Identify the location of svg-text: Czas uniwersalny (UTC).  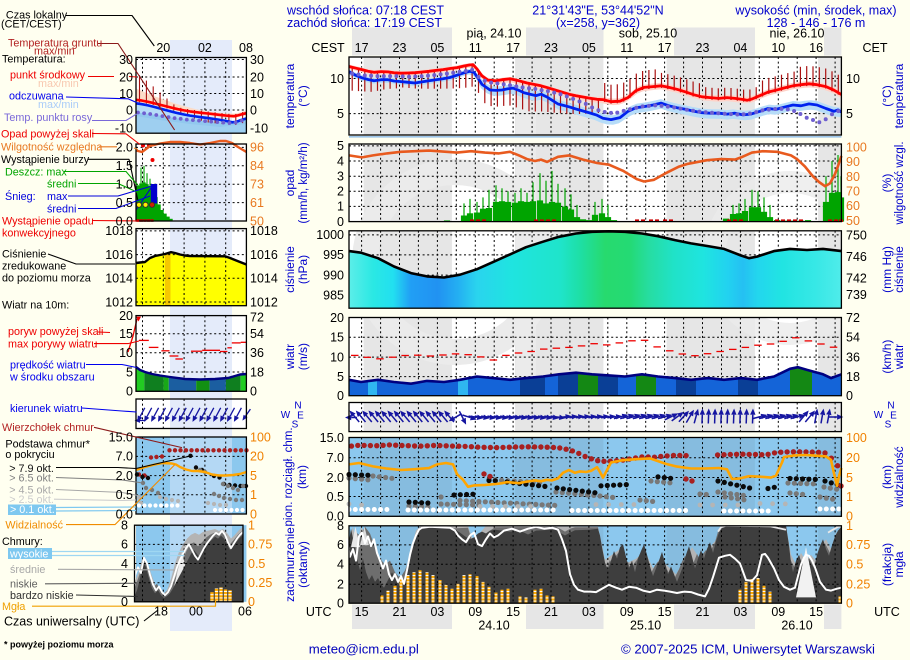
(71, 621).